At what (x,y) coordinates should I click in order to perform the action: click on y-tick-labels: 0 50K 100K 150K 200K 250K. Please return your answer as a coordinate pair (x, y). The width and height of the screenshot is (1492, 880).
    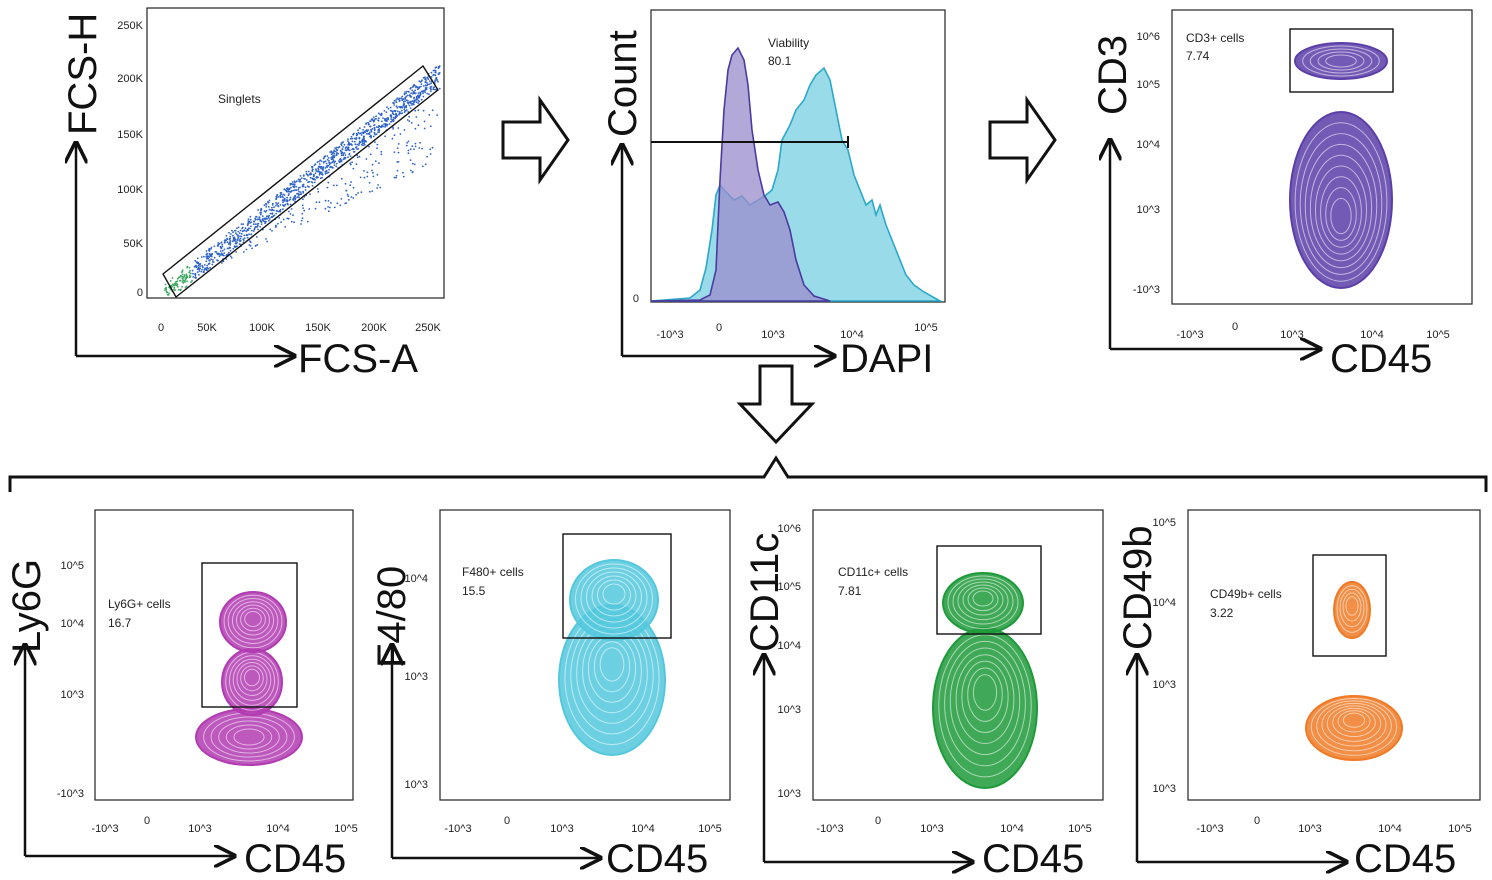
    Looking at the image, I should click on (130, 159).